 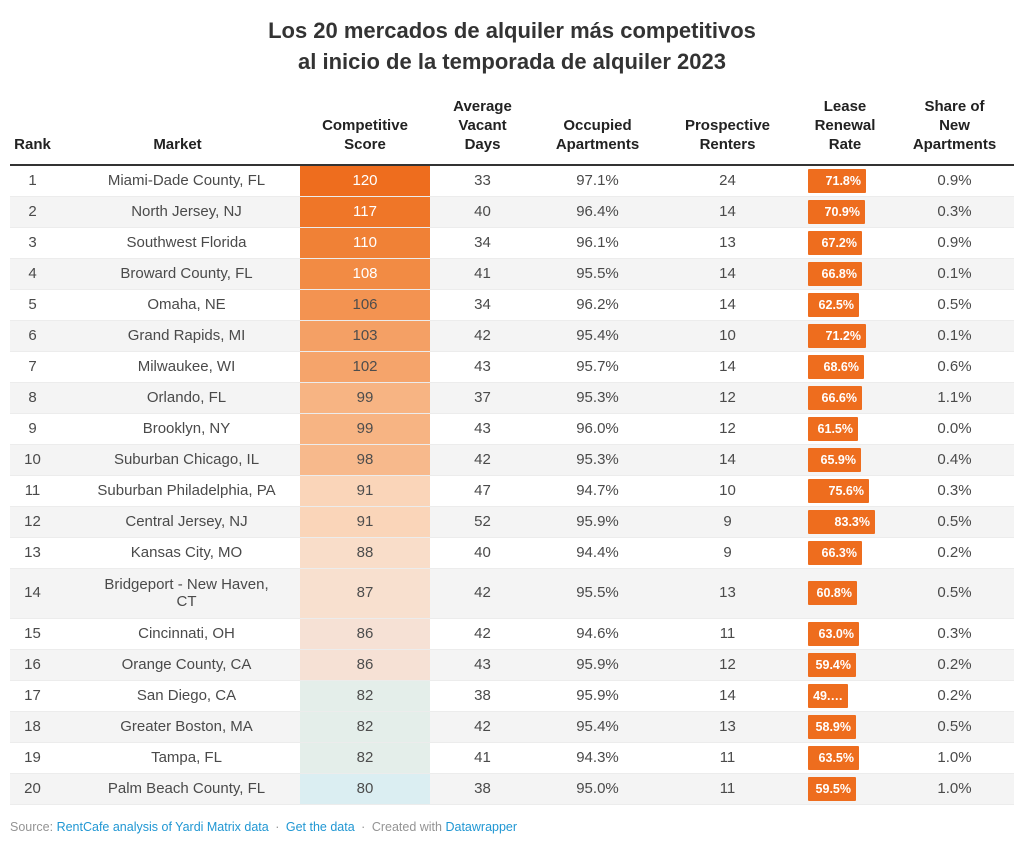 I want to click on column-header-competitive-score: Competitive Score, so click(x=365, y=135).